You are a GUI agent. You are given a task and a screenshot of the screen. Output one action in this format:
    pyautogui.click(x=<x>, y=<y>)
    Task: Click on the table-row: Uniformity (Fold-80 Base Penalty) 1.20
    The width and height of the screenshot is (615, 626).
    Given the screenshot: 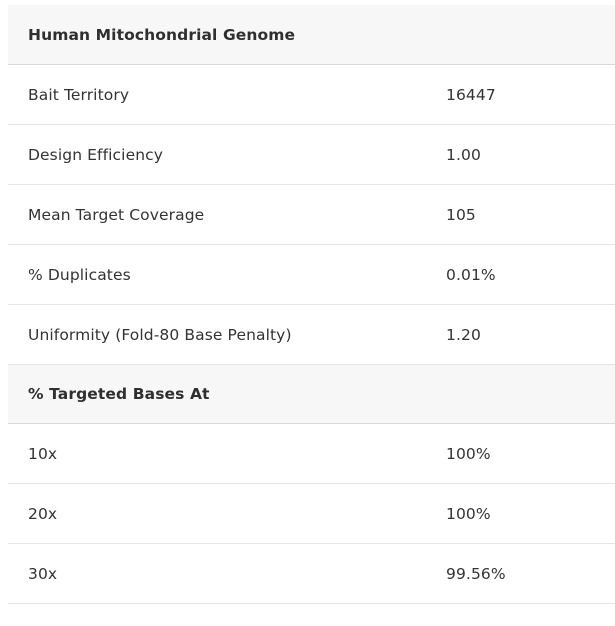 What is the action you would take?
    pyautogui.click(x=311, y=335)
    